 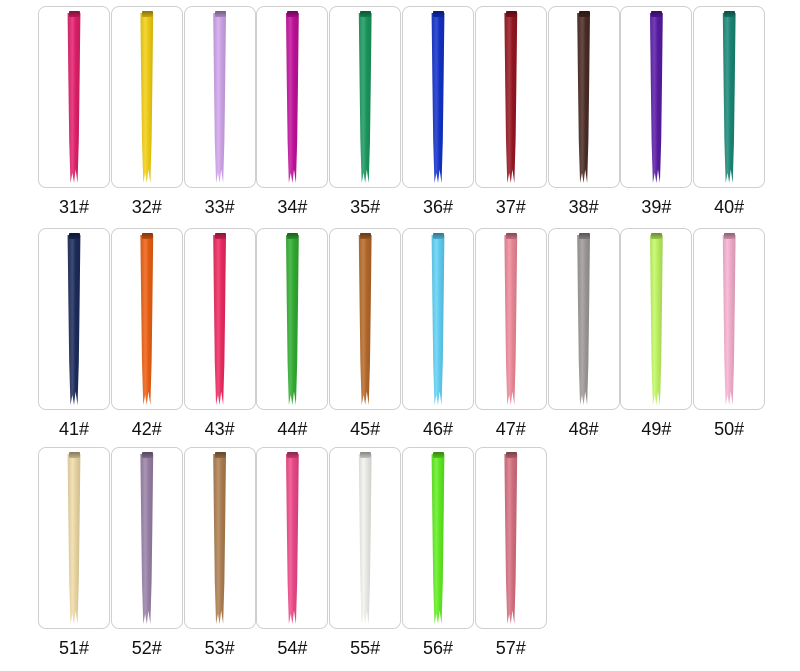 I want to click on swatch-item: 51#, so click(x=74, y=557).